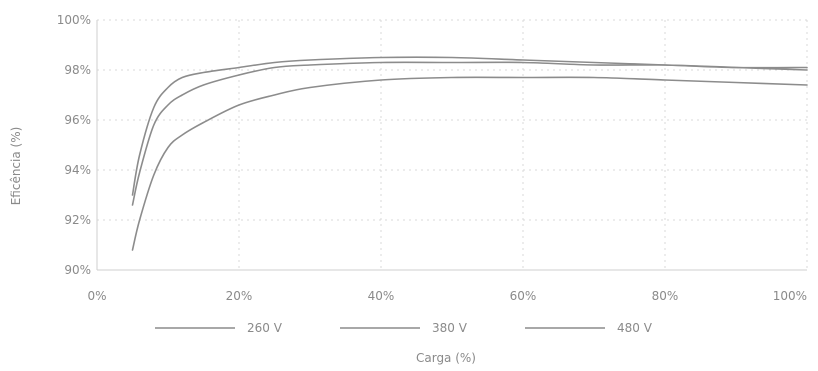  Describe the element at coordinates (446, 358) in the screenshot. I see `x-axis-title: Carga (%)` at that location.